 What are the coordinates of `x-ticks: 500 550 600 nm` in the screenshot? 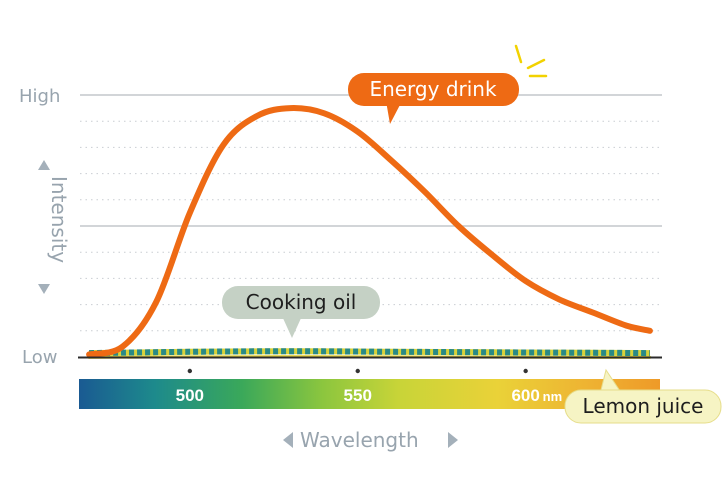 It's located at (369, 386).